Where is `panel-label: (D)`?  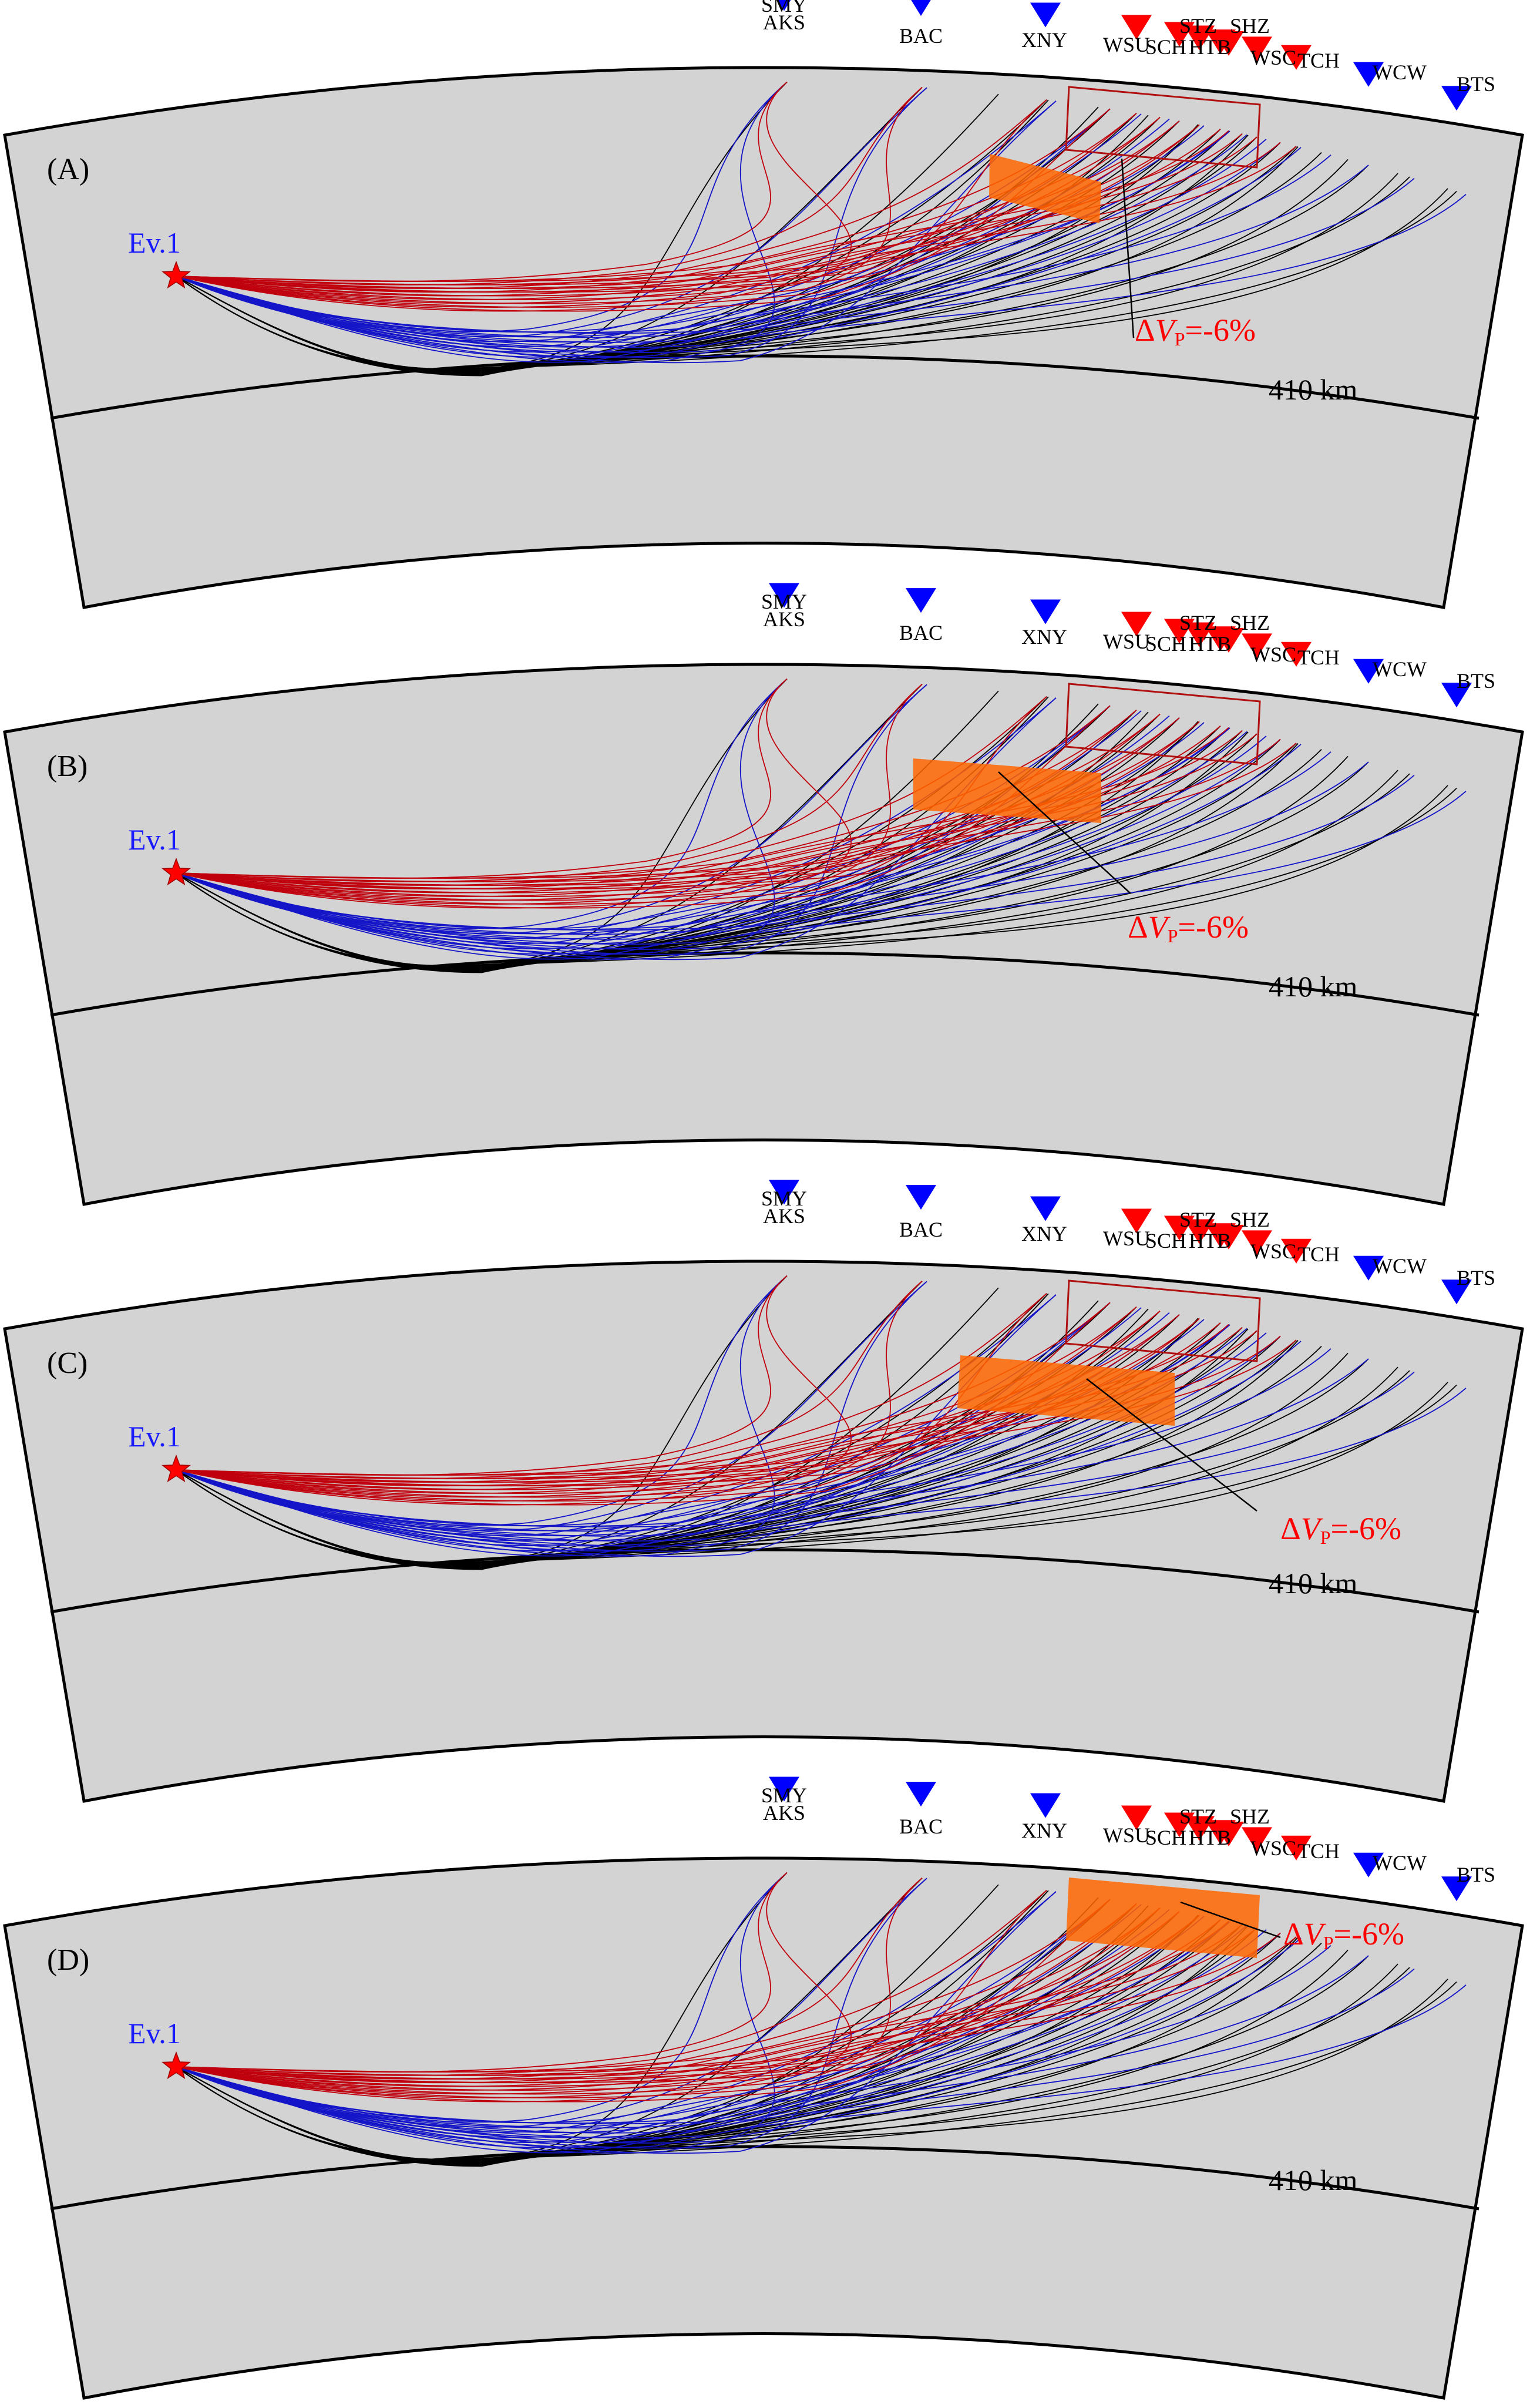
panel-label: (D) is located at coordinates (68, 1960).